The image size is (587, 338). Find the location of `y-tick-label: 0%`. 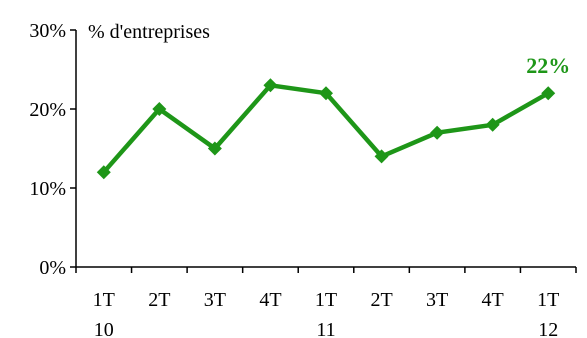

y-tick-label: 0% is located at coordinates (52, 268).